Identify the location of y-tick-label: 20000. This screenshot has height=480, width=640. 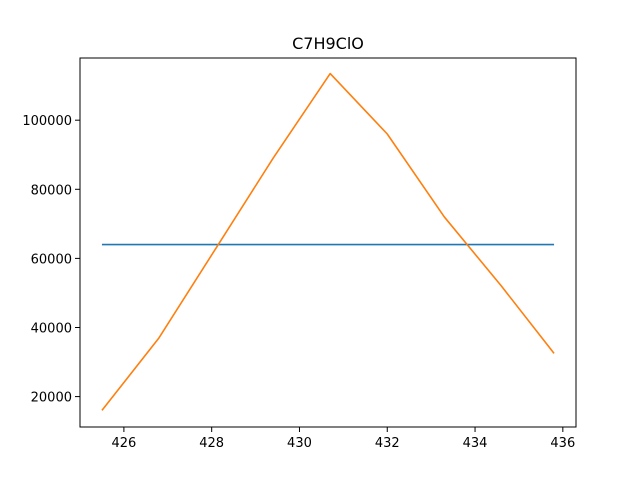
(51, 398).